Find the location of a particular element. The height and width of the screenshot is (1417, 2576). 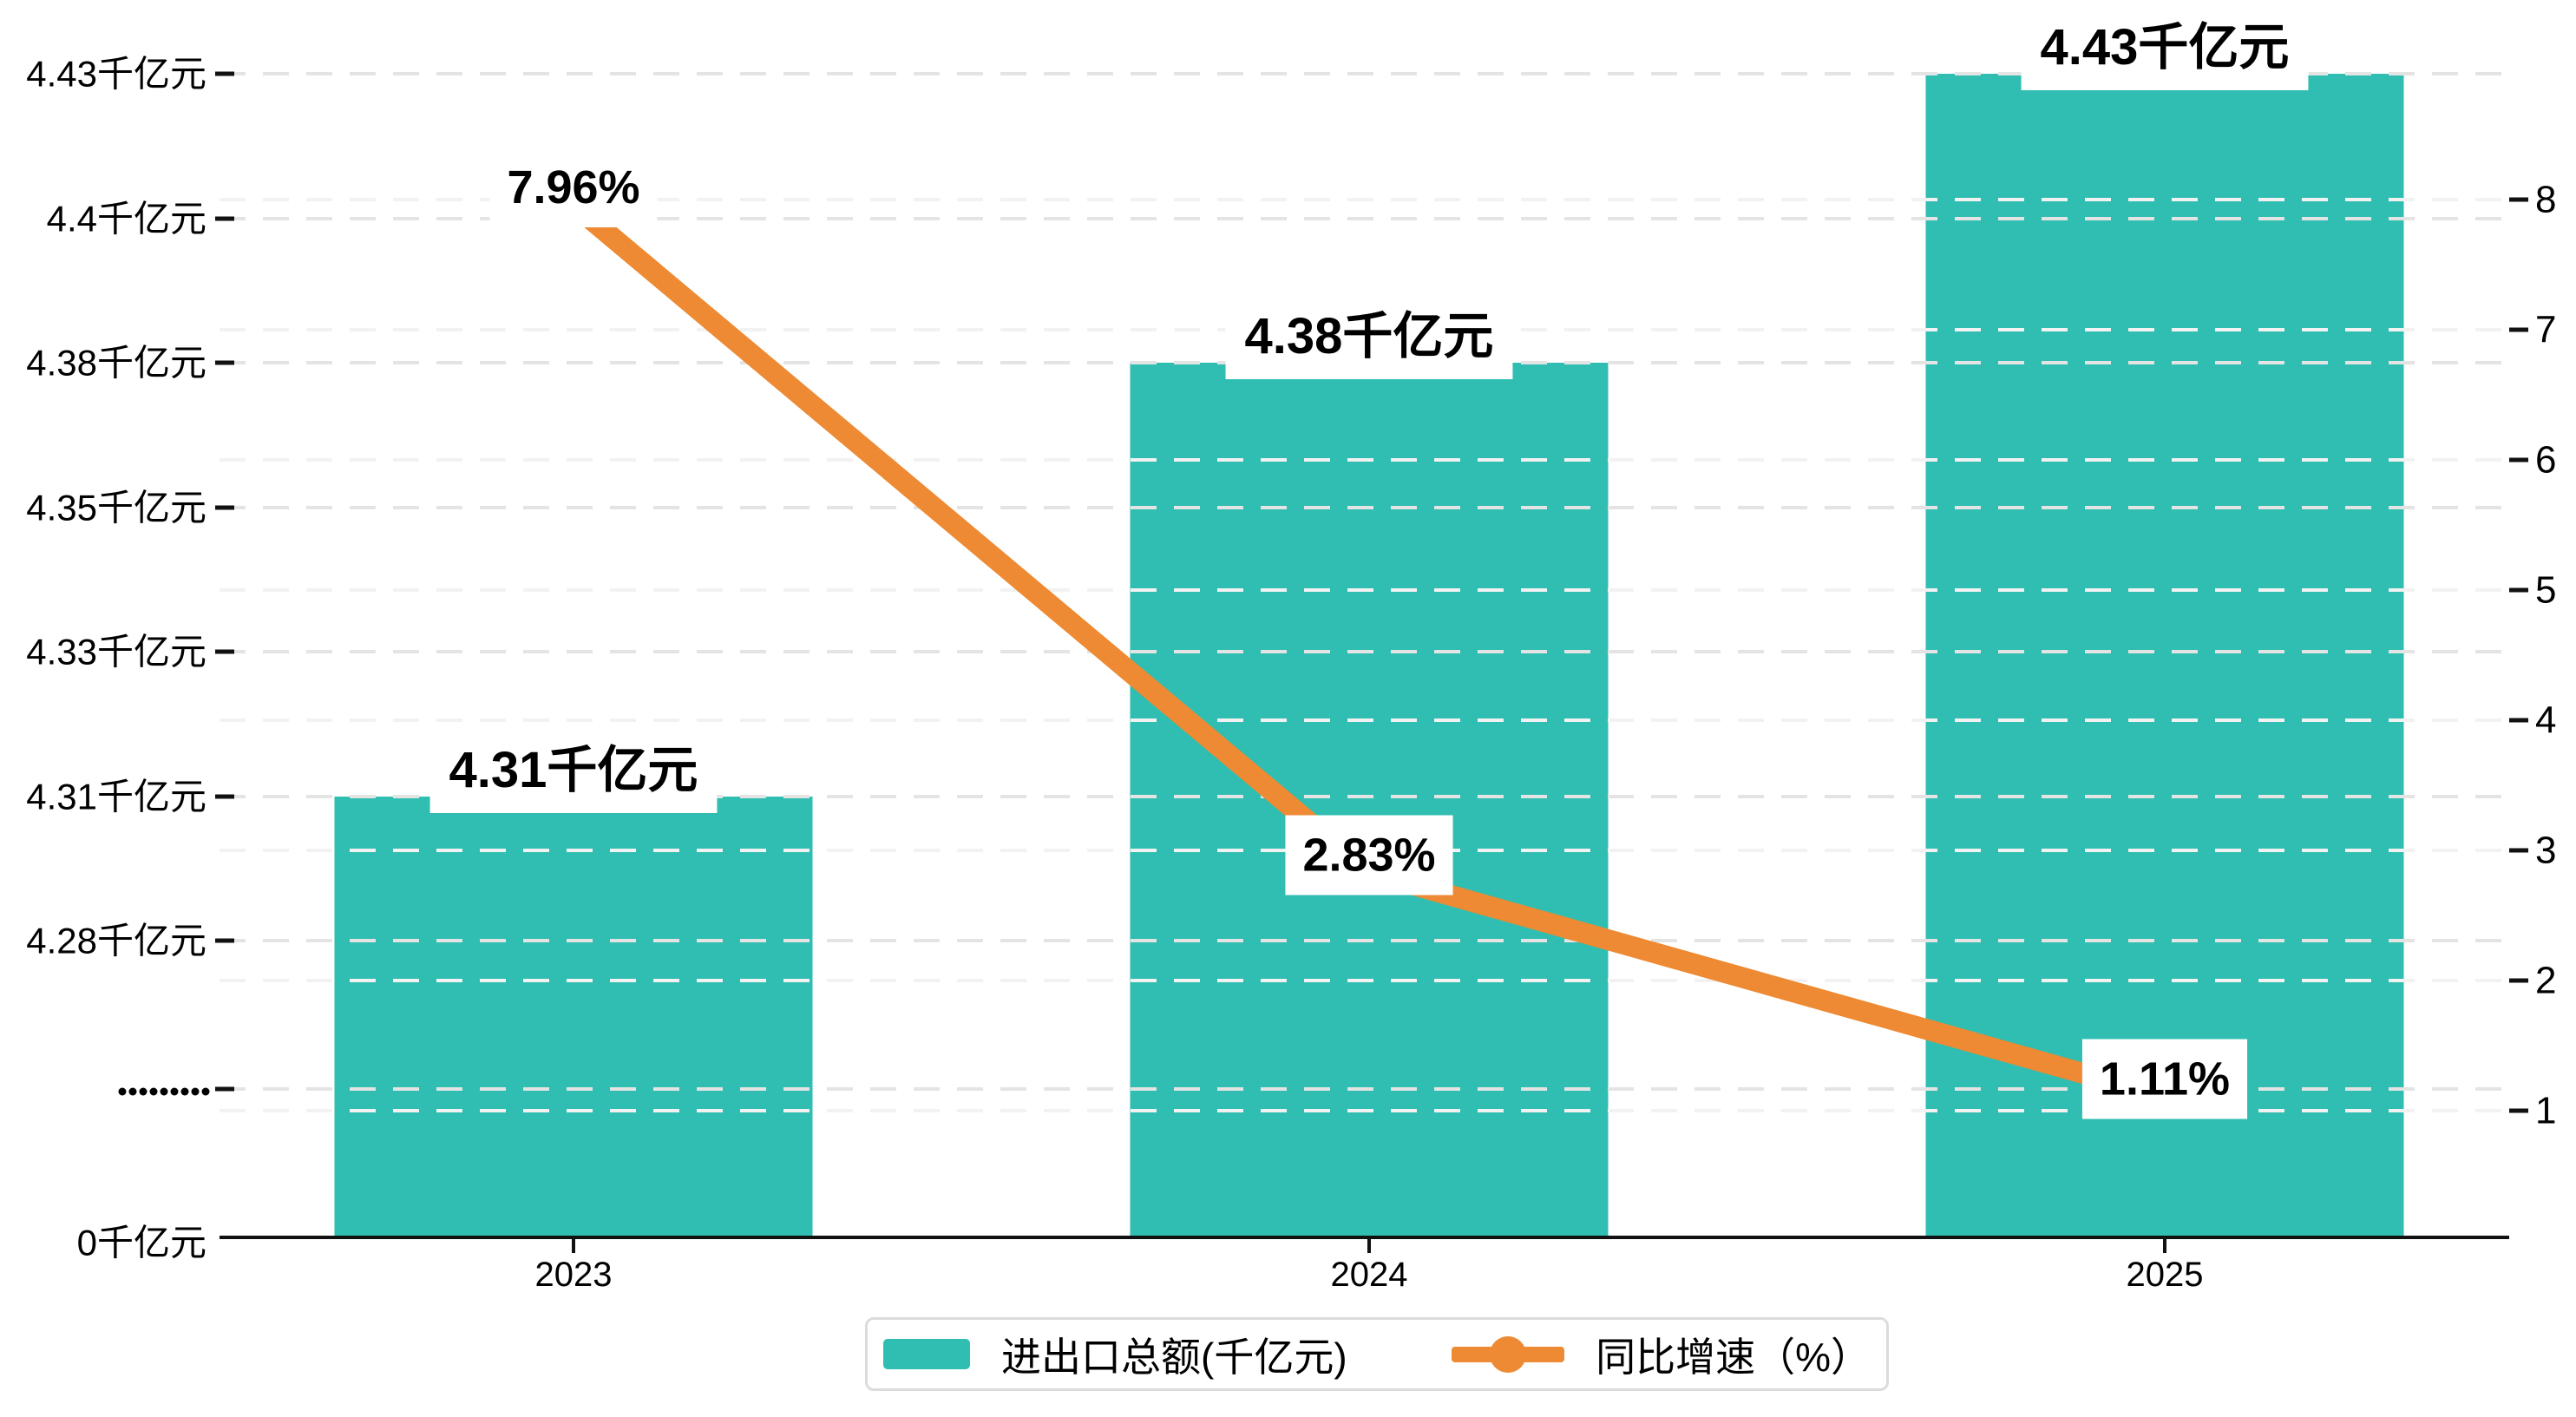

legend-label-bar-series: 进出口总额(千亿元) is located at coordinates (1174, 1357).